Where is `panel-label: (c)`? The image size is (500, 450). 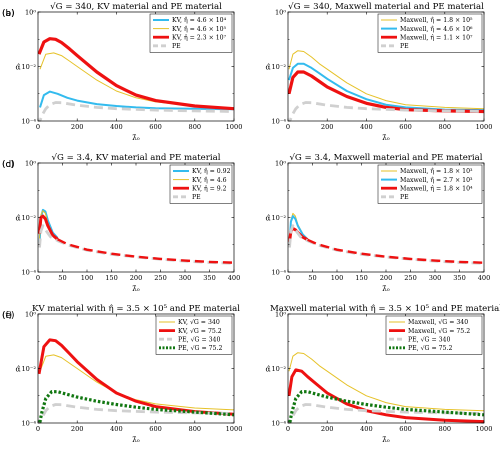 panel-label: (c) is located at coordinates (8, 165).